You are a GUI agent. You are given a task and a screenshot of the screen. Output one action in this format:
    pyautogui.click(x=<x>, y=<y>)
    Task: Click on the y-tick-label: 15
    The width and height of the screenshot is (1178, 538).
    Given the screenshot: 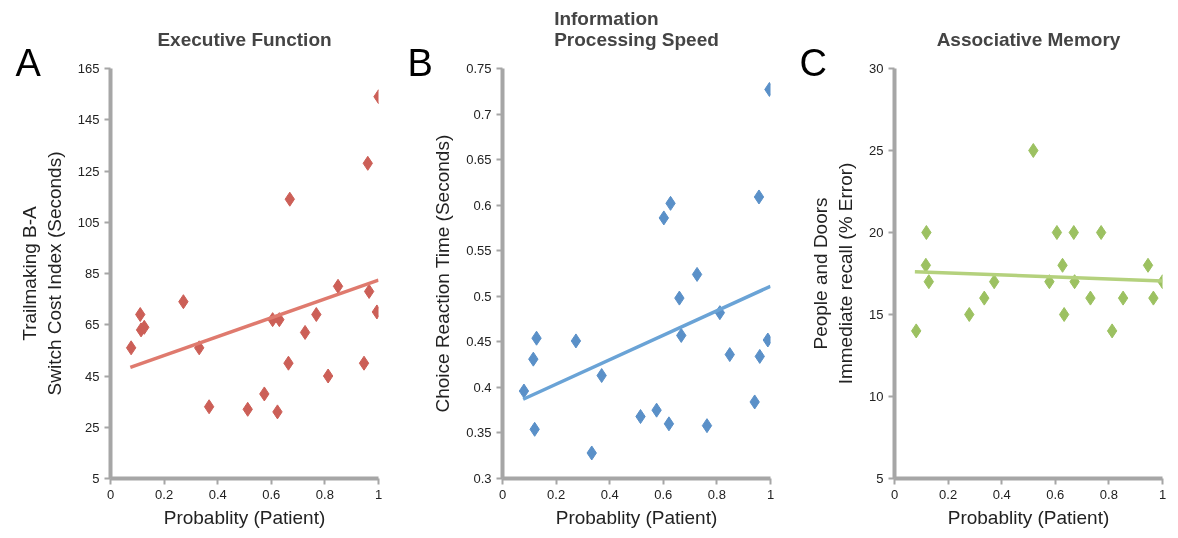 What is the action you would take?
    pyautogui.click(x=876, y=314)
    